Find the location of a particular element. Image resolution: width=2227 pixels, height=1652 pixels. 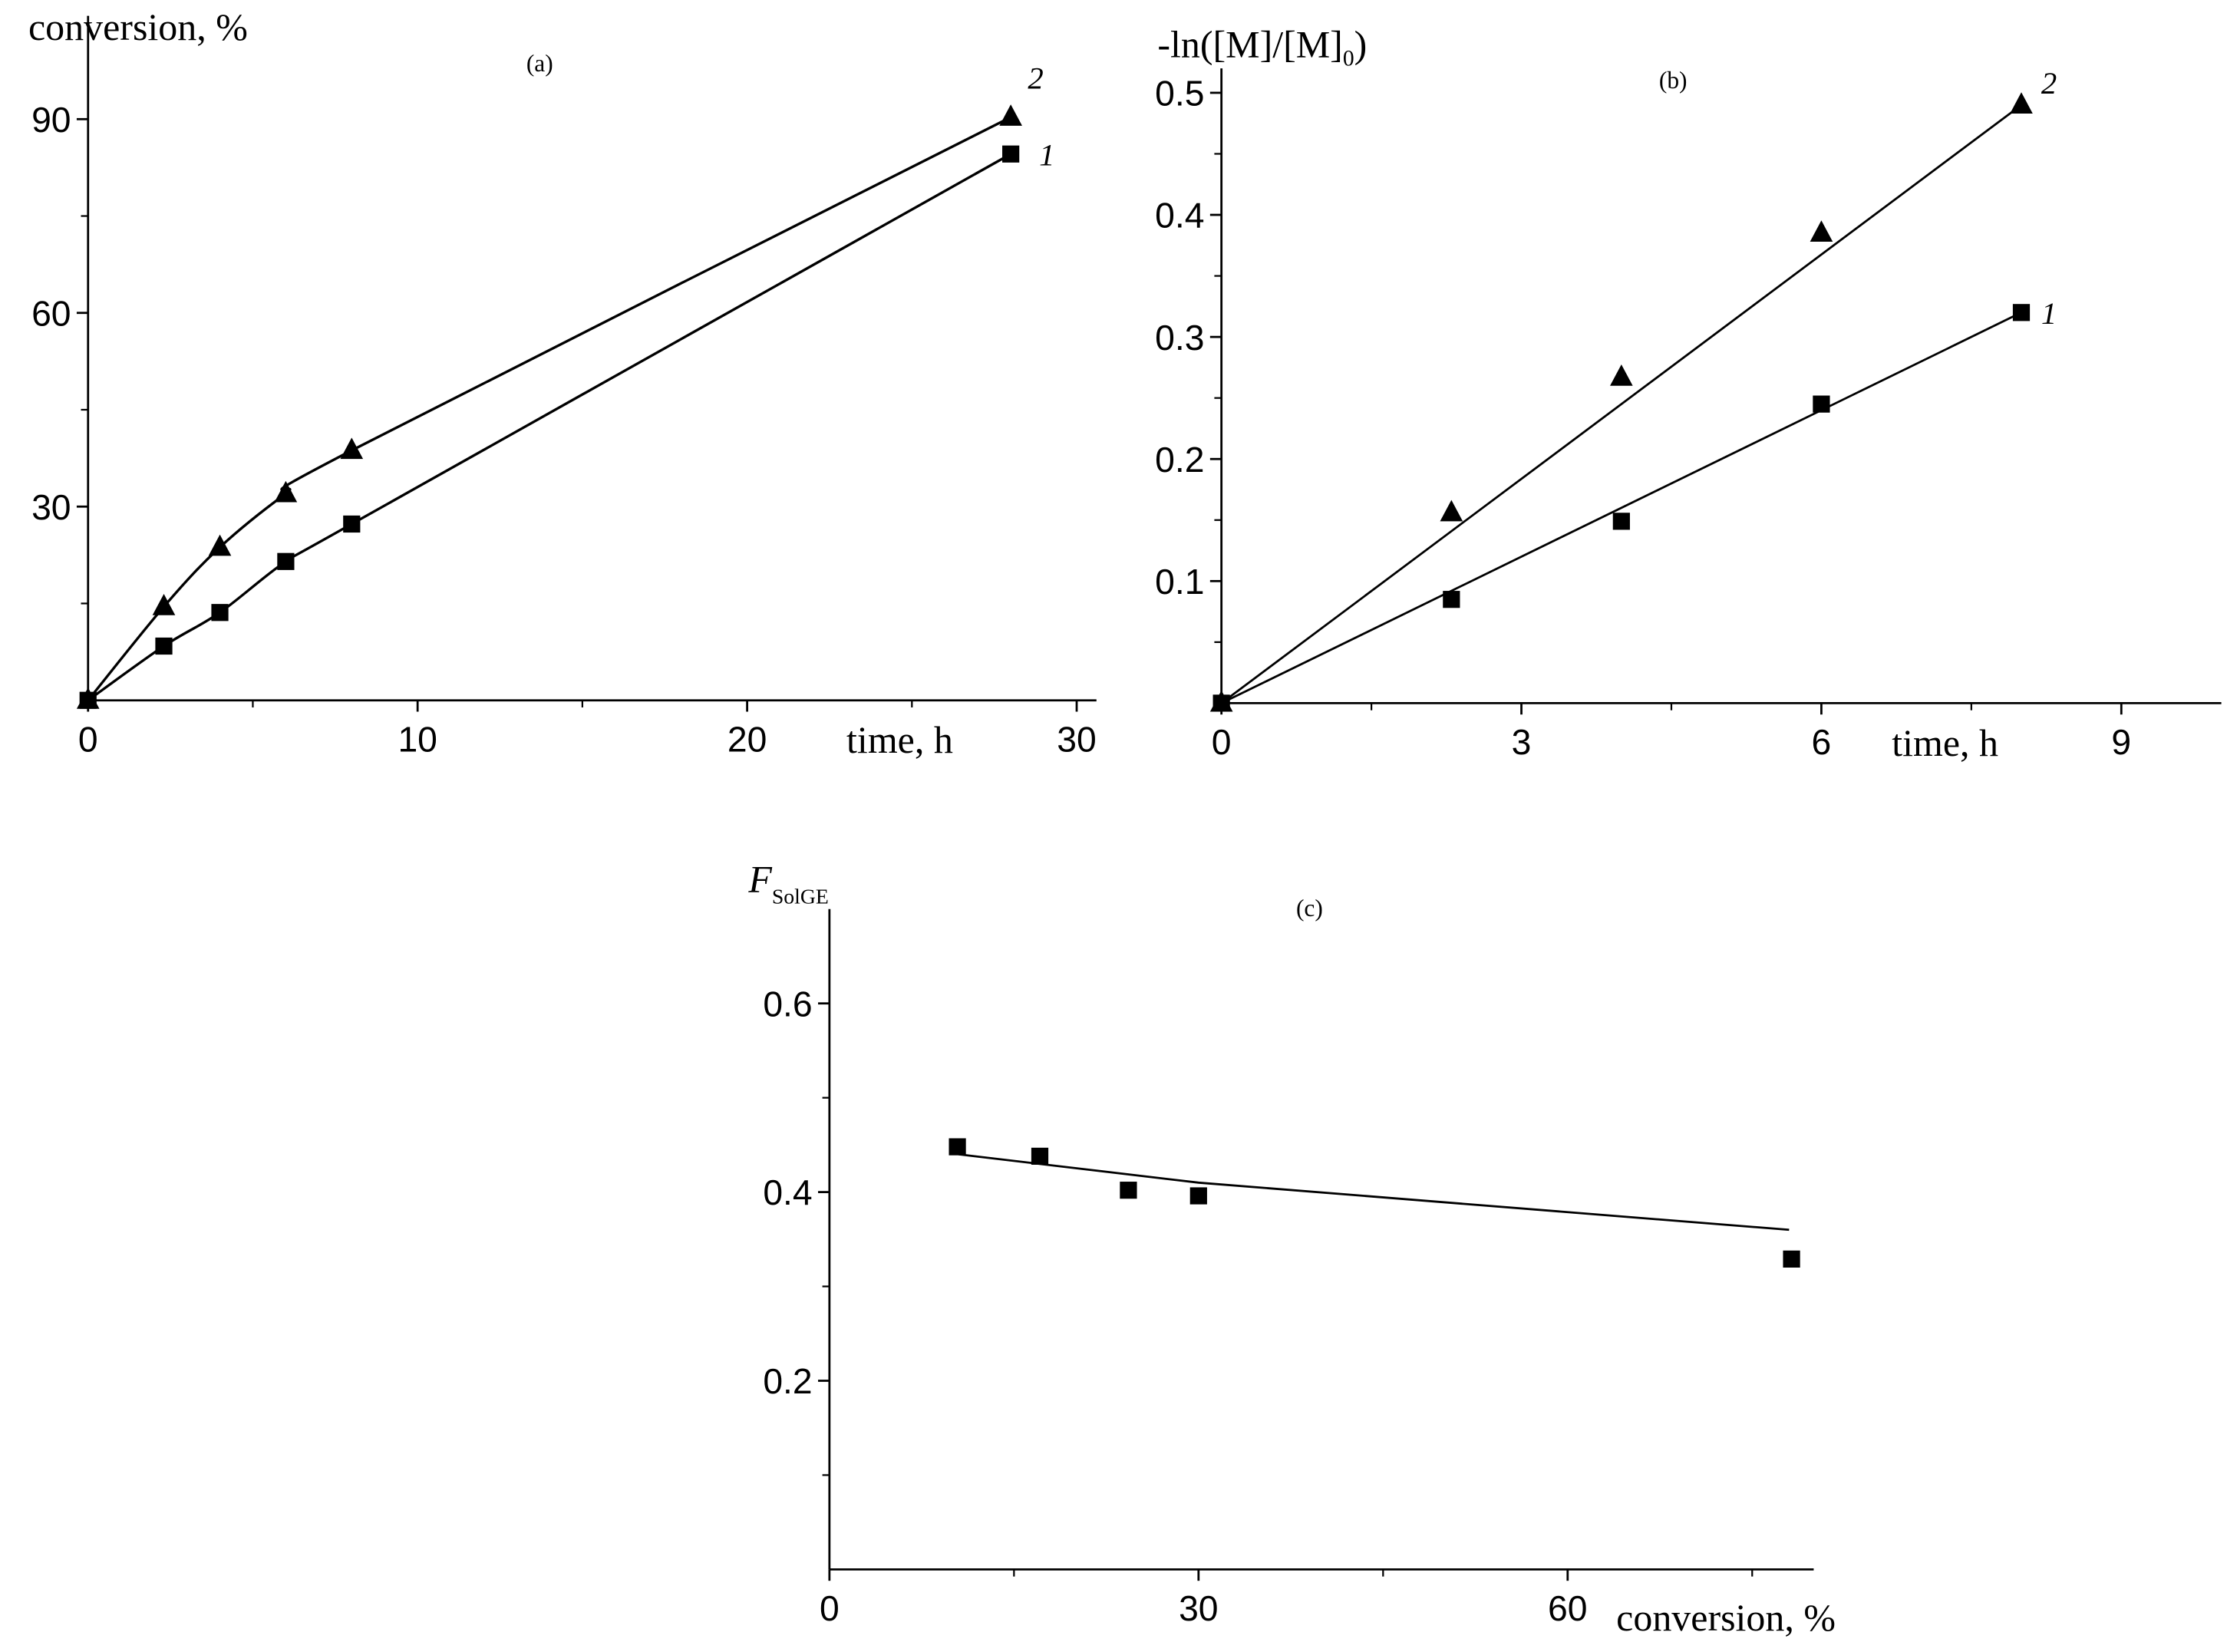

y-label-sub: 0 is located at coordinates (1348, 58).